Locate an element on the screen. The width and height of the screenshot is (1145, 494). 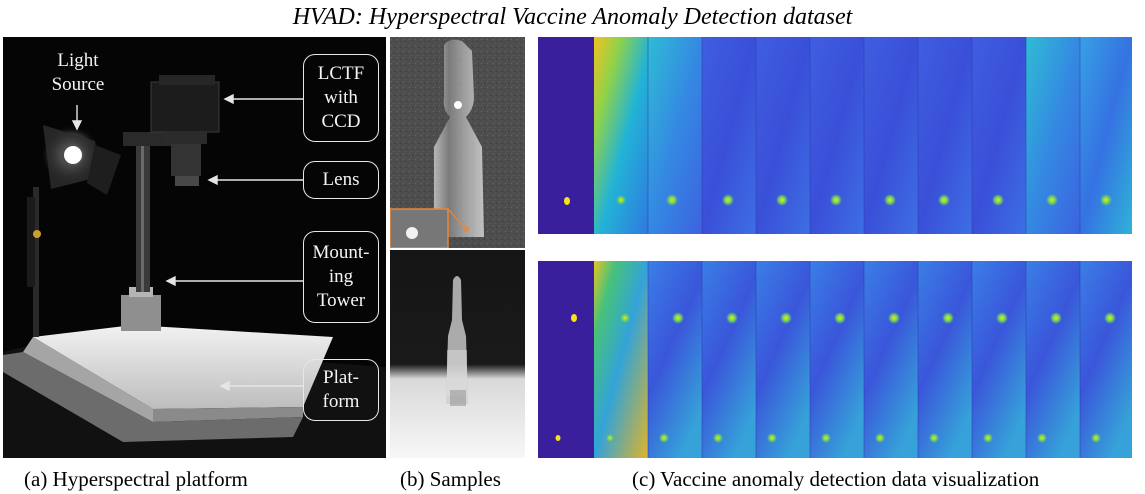
lens-line-1: Lens is located at coordinates (341, 179).